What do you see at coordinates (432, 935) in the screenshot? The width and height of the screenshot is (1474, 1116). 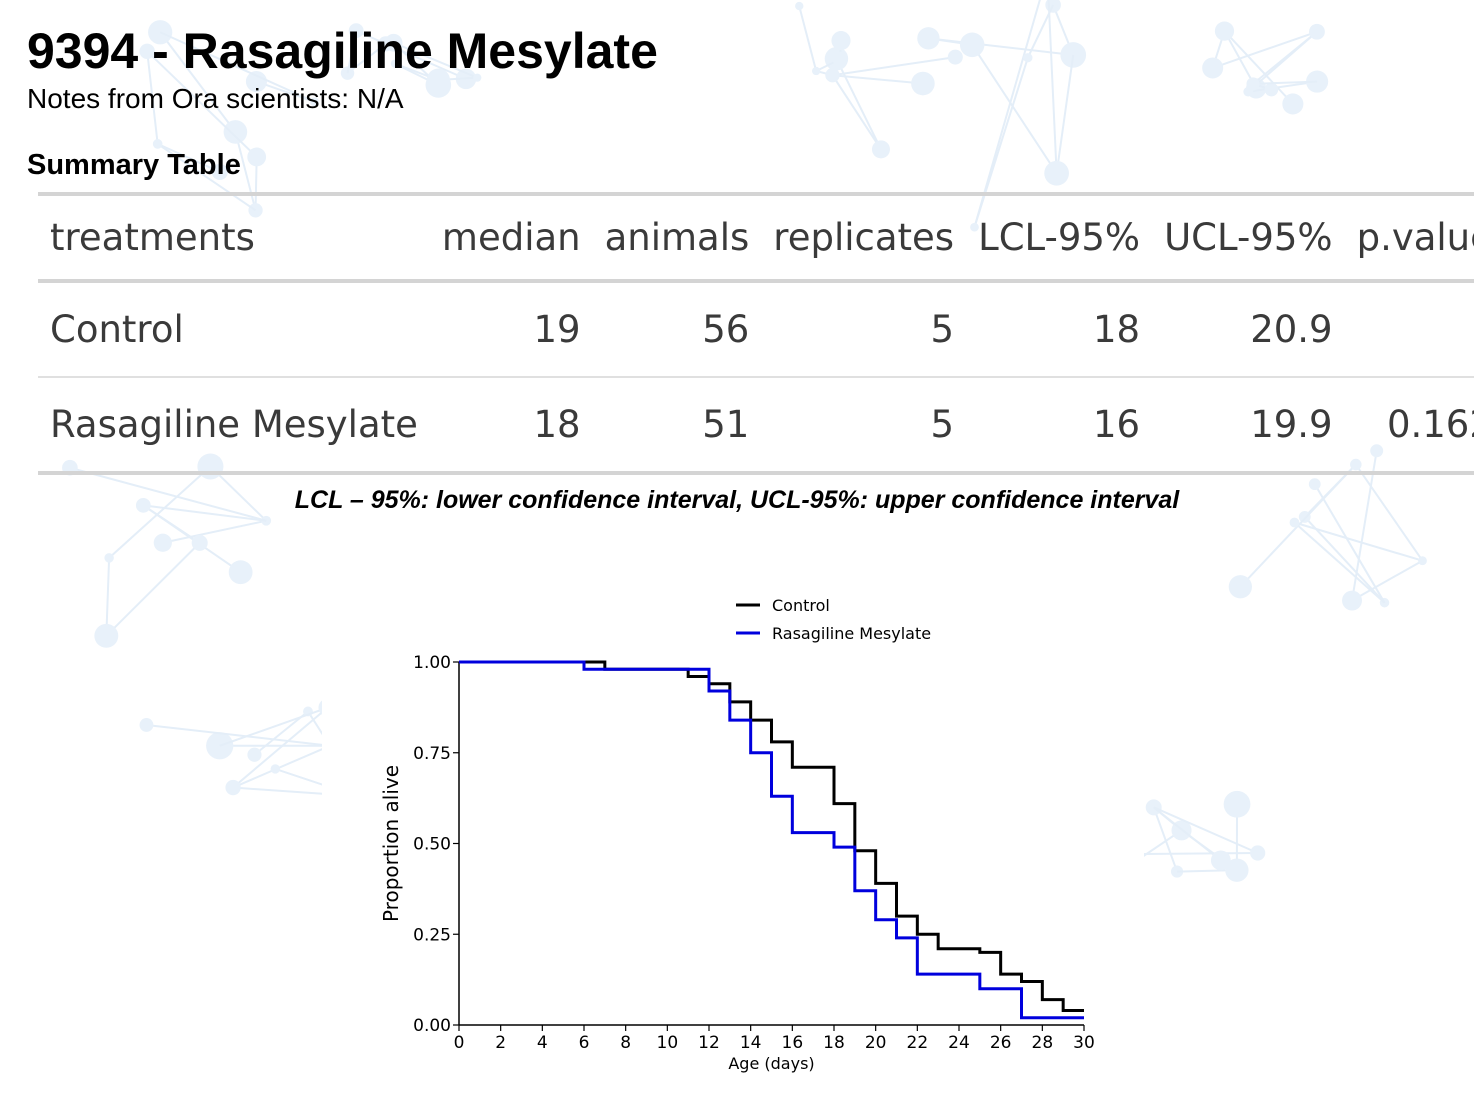 I see `y-tick-label: 0.25` at bounding box center [432, 935].